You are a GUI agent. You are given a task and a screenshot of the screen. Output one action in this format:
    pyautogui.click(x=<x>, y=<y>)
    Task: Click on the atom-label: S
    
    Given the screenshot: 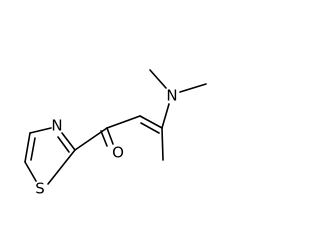 What is the action you would take?
    pyautogui.click(x=40, y=189)
    